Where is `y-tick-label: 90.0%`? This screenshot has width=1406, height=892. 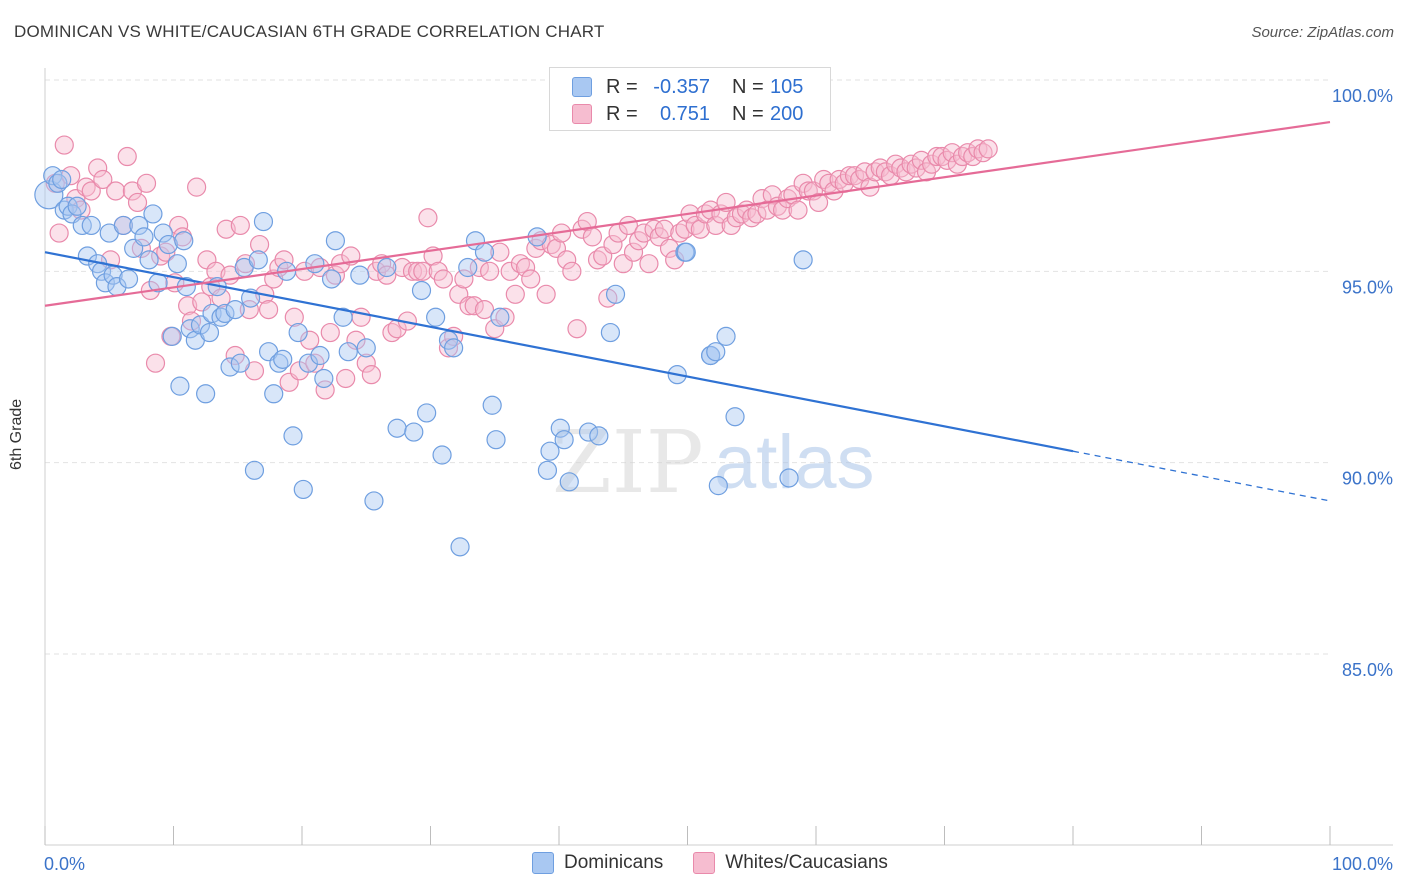
y-tick-label: 90.0% is located at coordinates (1367, 479).